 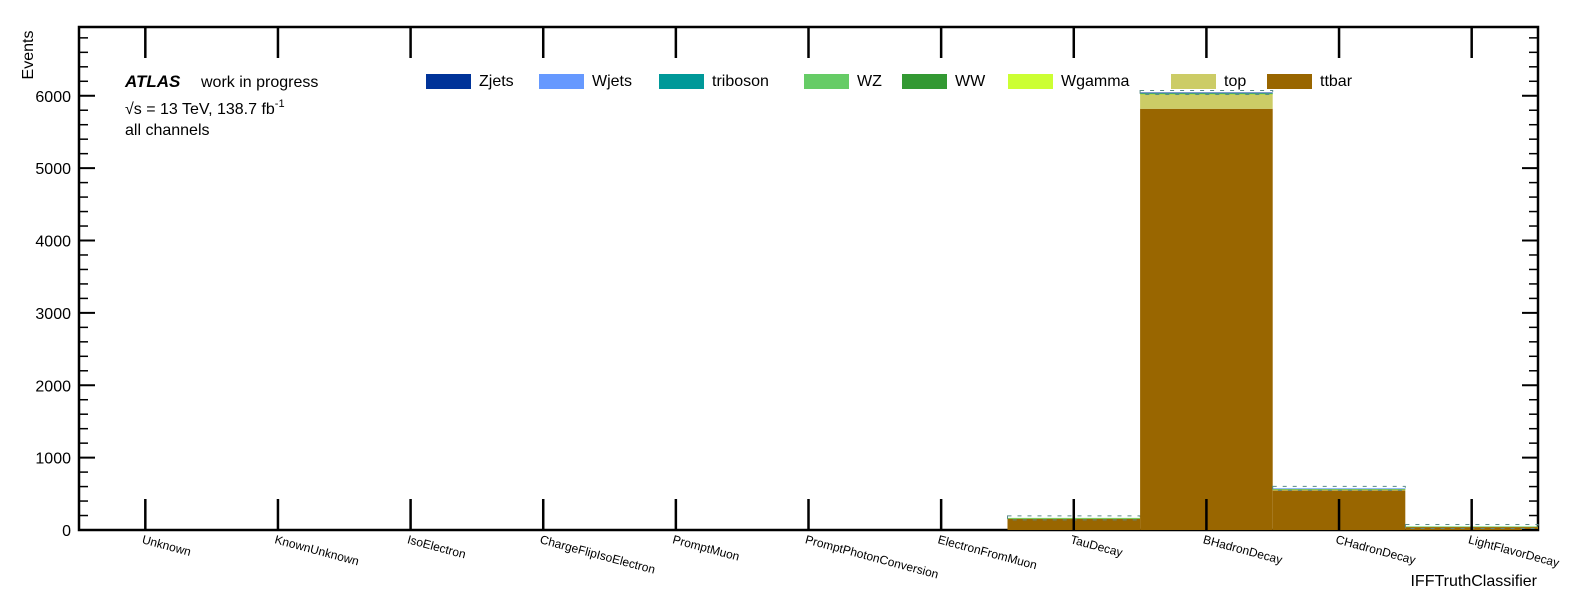 I want to click on bar-ww-chadrondecay, so click(x=1339, y=489).